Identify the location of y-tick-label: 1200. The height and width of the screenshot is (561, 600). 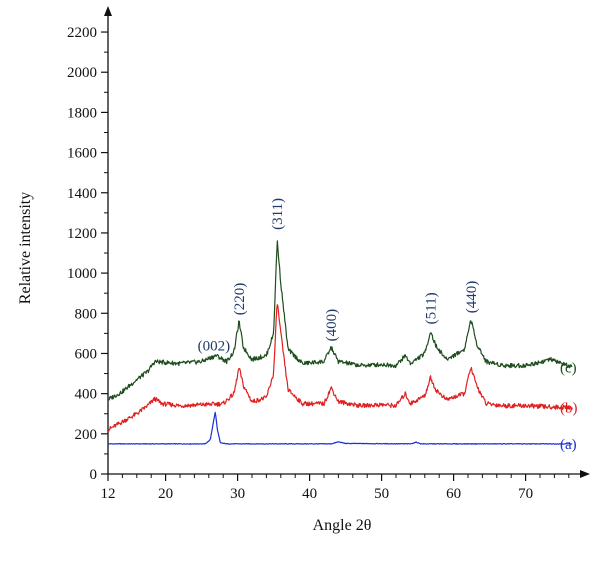
(82, 234).